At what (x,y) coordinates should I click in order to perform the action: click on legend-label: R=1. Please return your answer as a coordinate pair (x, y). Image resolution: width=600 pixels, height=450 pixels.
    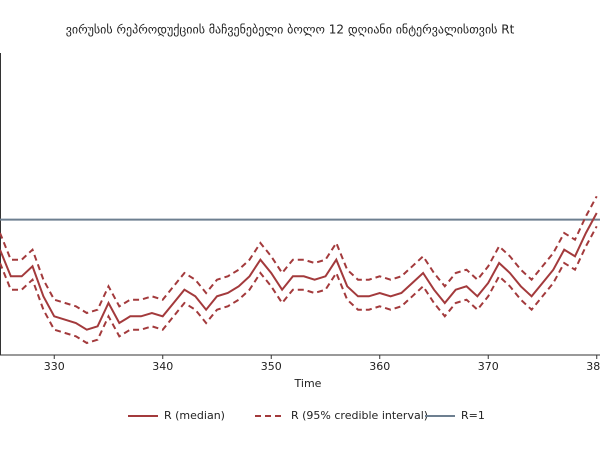
    Looking at the image, I should click on (473, 415).